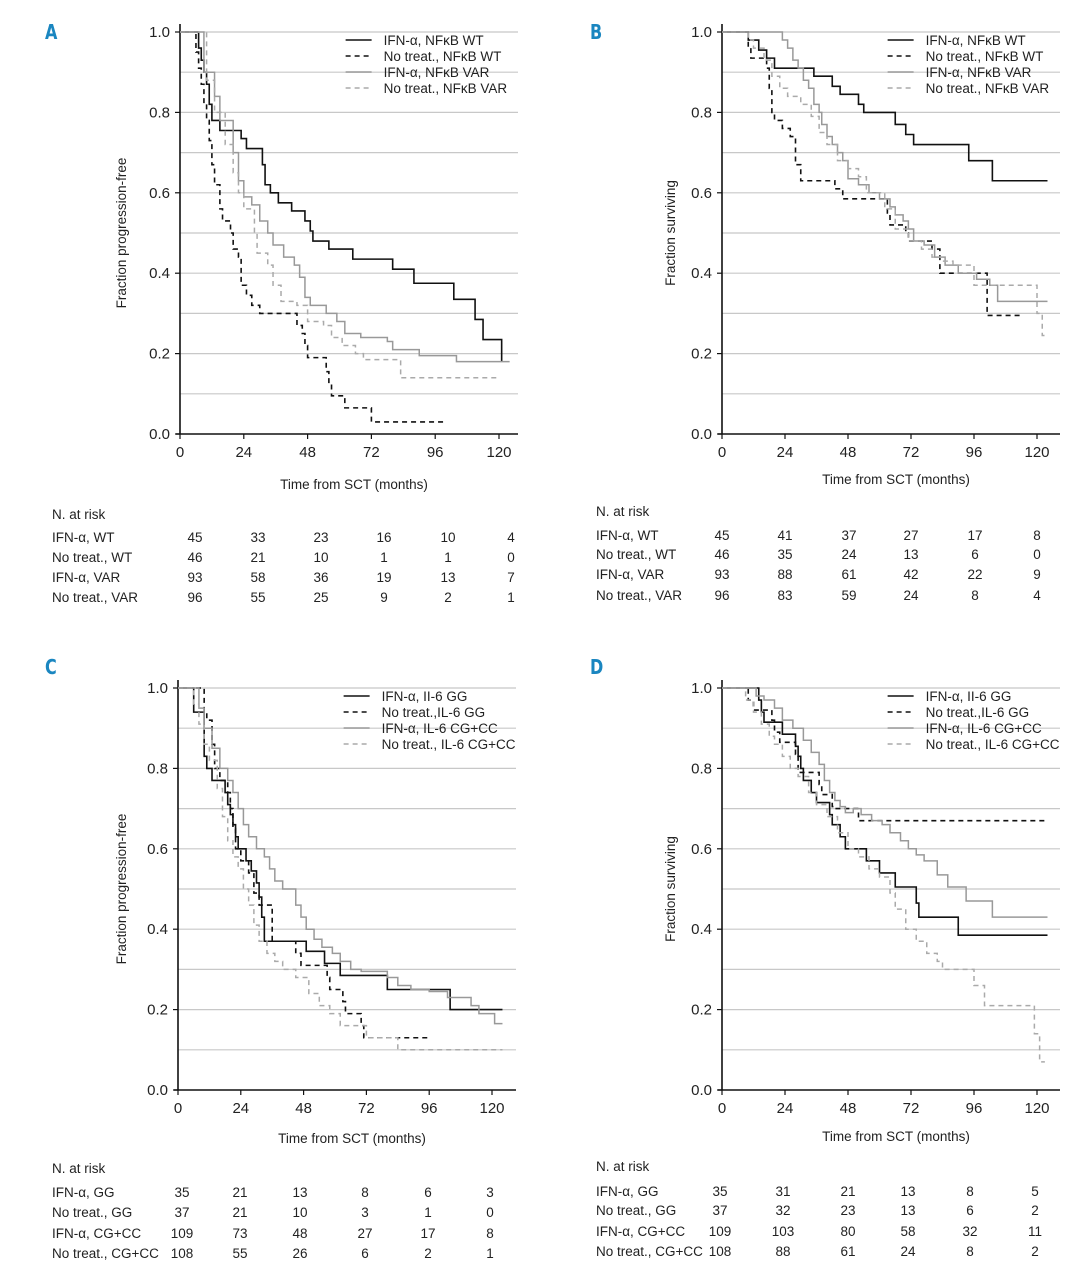 The image size is (1077, 1280). What do you see at coordinates (1035, 1191) in the screenshot?
I see `risk-value: 5` at bounding box center [1035, 1191].